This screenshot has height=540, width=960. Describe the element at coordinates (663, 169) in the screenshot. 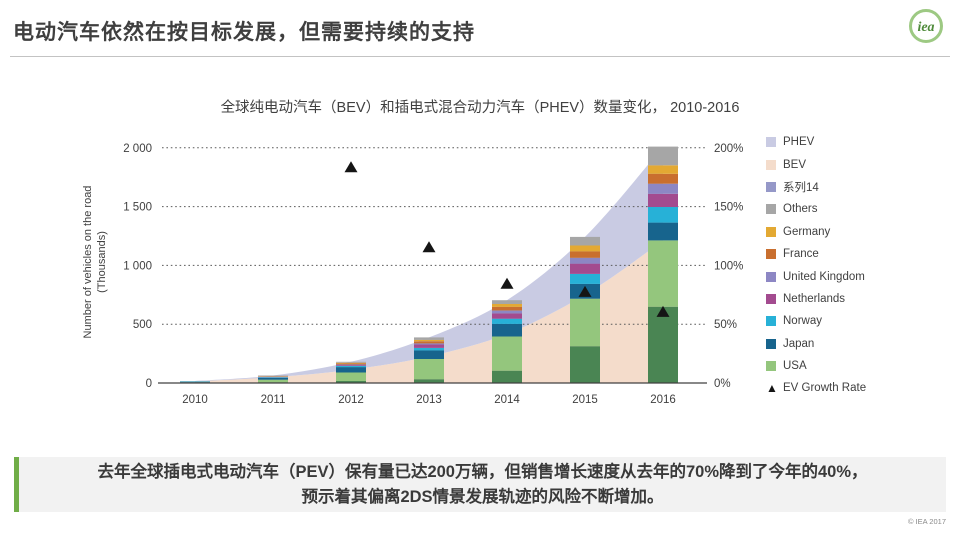

I see `bar-segment-germany-2016` at that location.